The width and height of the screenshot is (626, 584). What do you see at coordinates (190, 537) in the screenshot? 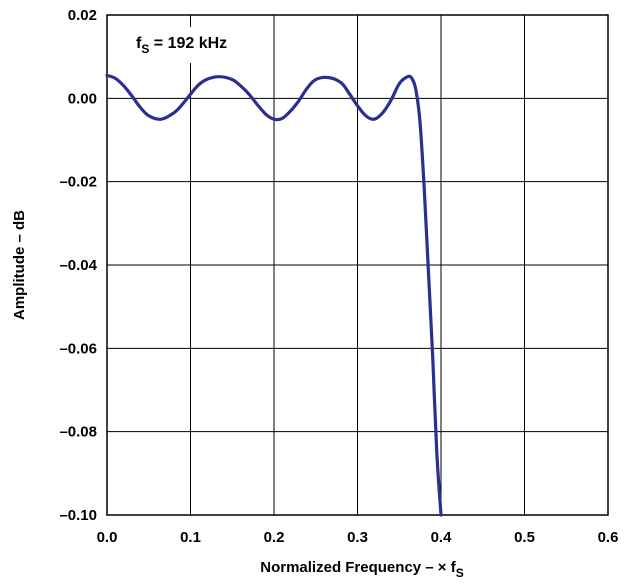
I see `x-tick-label: 0.1` at bounding box center [190, 537].